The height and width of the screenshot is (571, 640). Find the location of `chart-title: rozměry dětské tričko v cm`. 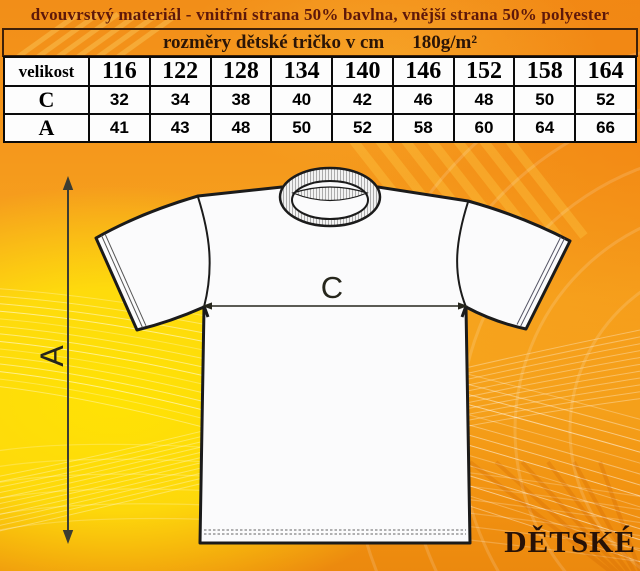

chart-title: rozměry dětské tričko v cm is located at coordinates (273, 42).